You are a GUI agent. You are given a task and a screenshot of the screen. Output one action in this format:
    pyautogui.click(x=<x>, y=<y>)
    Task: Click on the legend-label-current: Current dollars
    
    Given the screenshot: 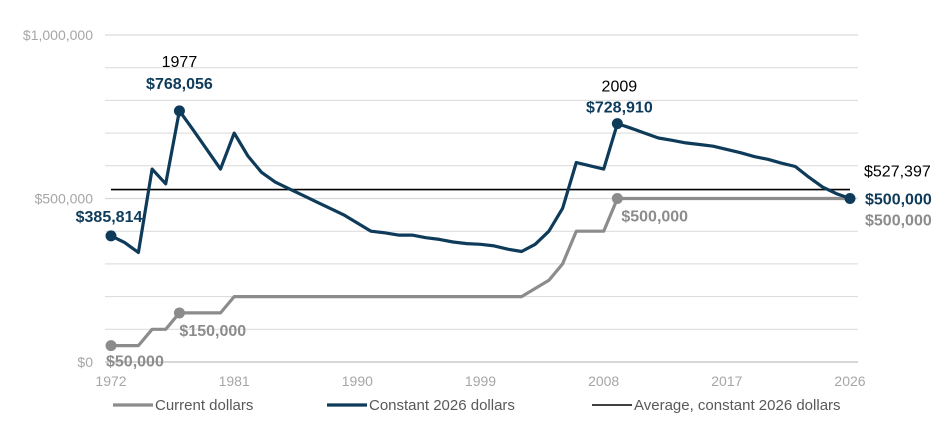 What is the action you would take?
    pyautogui.click(x=204, y=405)
    